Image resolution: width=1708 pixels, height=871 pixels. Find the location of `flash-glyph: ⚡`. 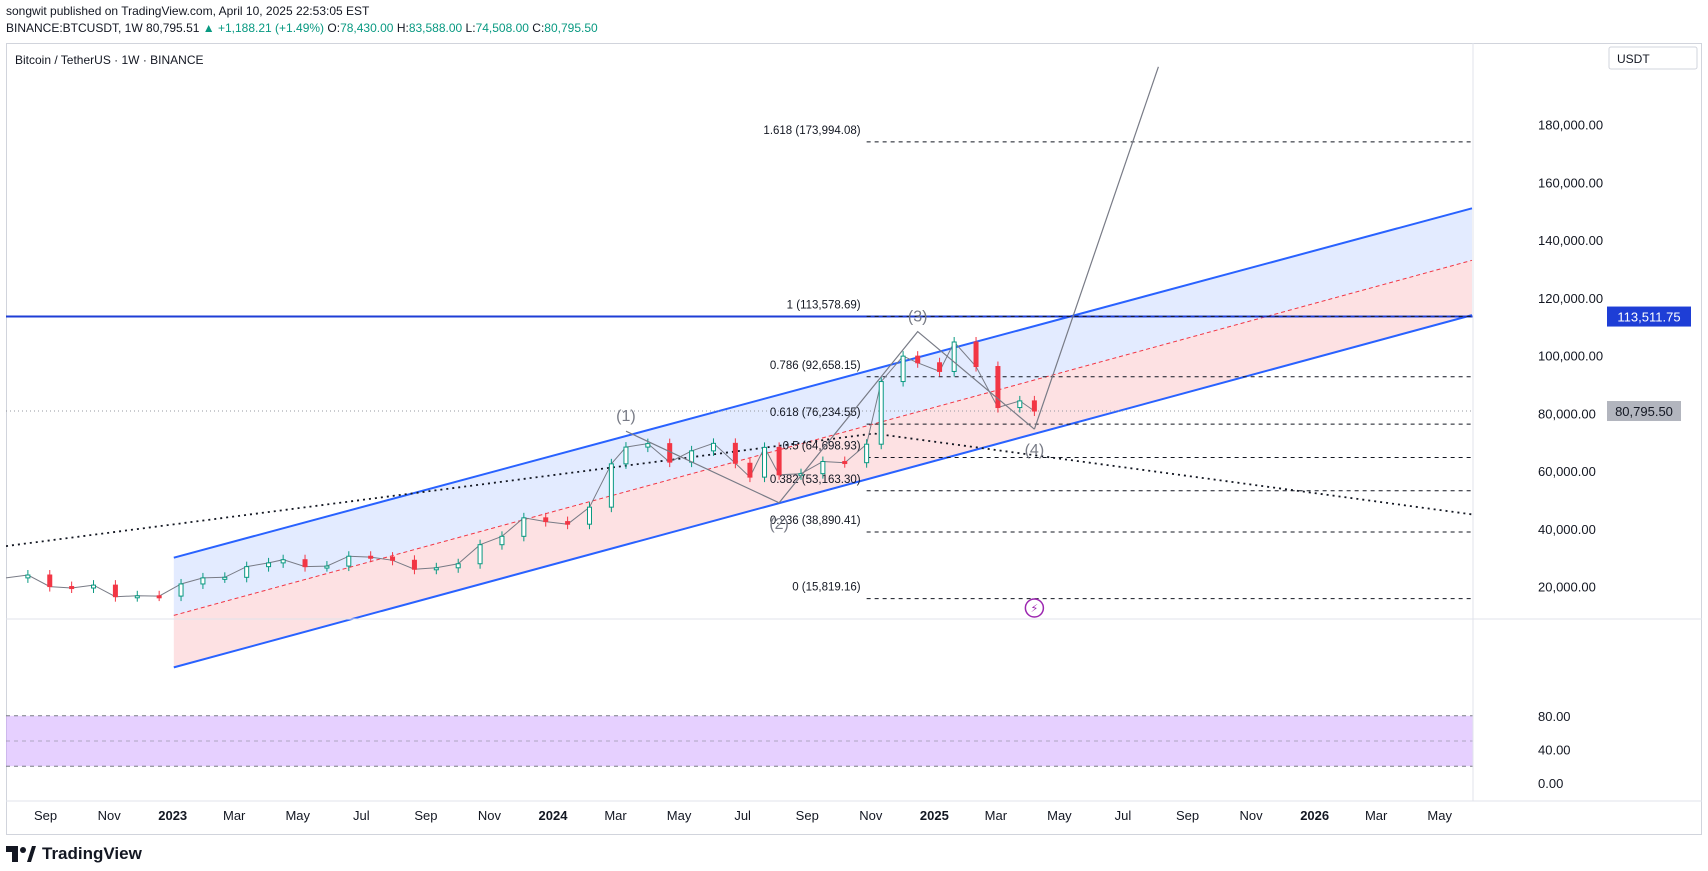

flash-glyph: ⚡ is located at coordinates (1035, 608).